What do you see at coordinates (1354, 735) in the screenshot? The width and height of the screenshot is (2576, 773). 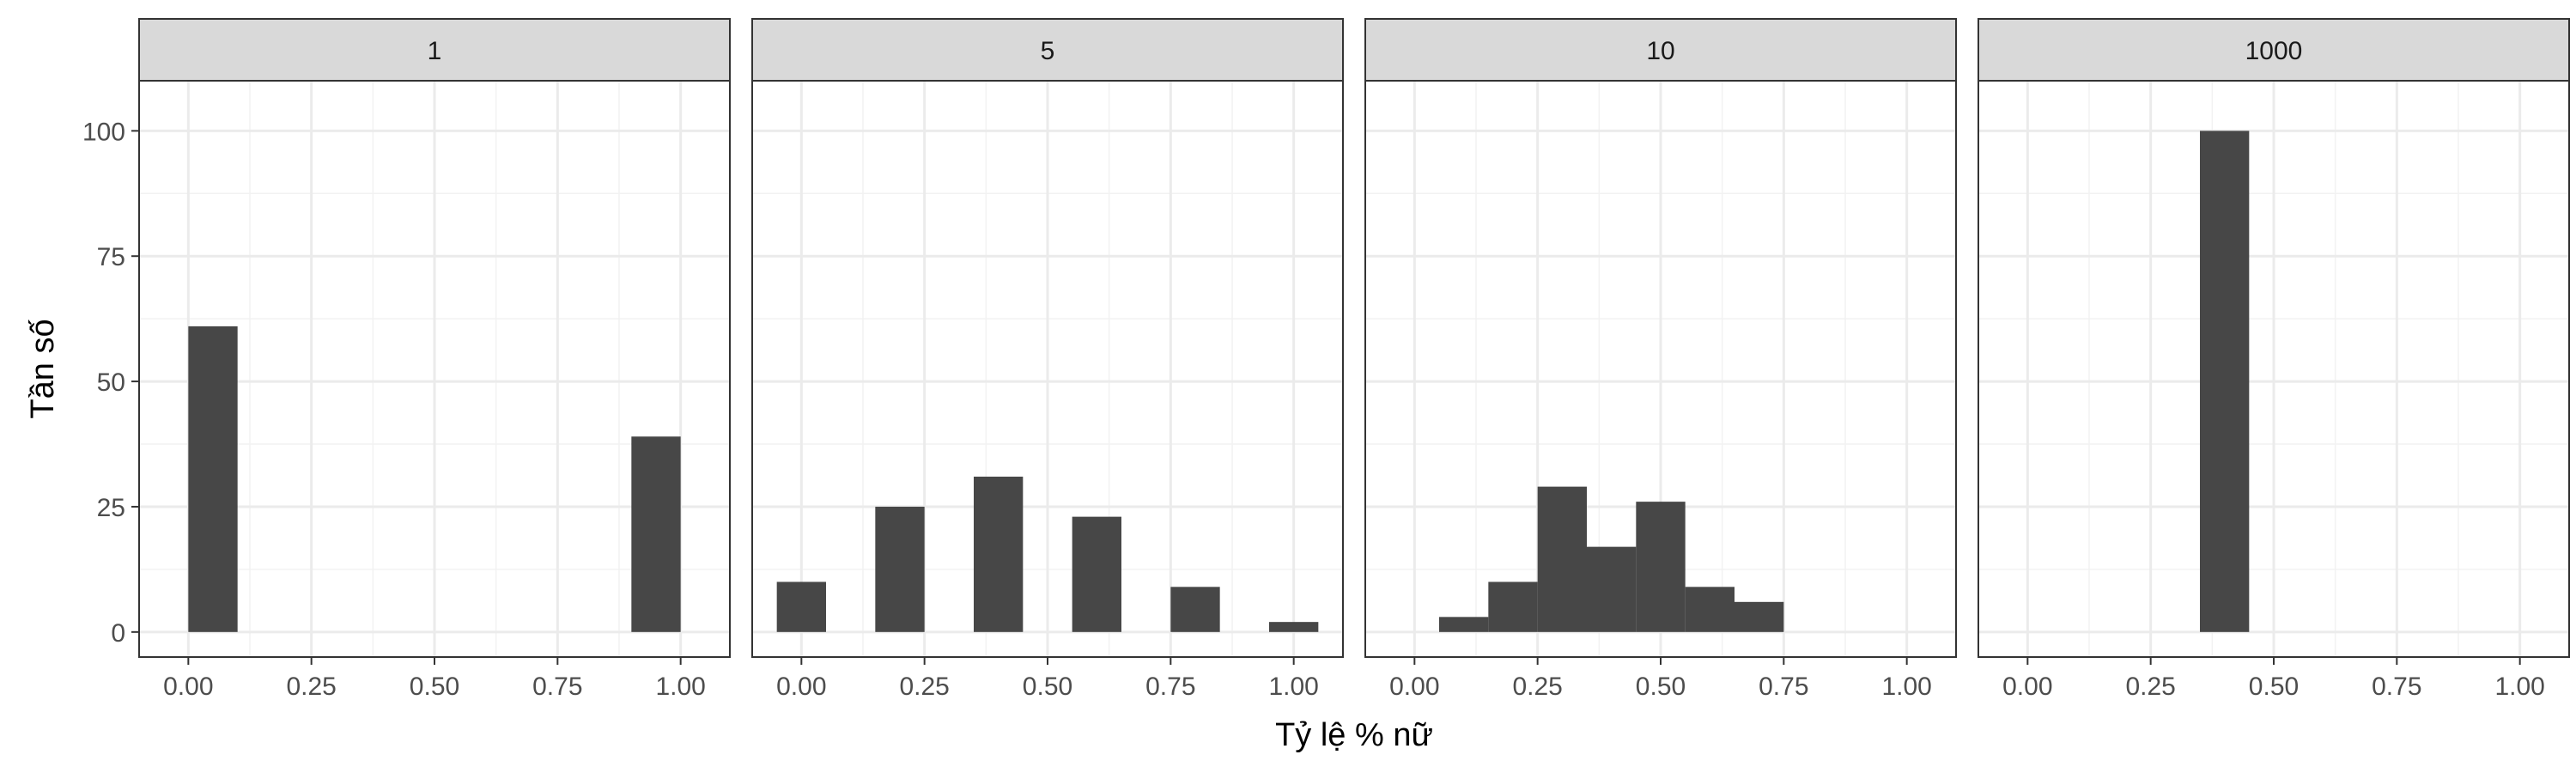 I see `x-axis-title: Tỷ lệ % nữ` at bounding box center [1354, 735].